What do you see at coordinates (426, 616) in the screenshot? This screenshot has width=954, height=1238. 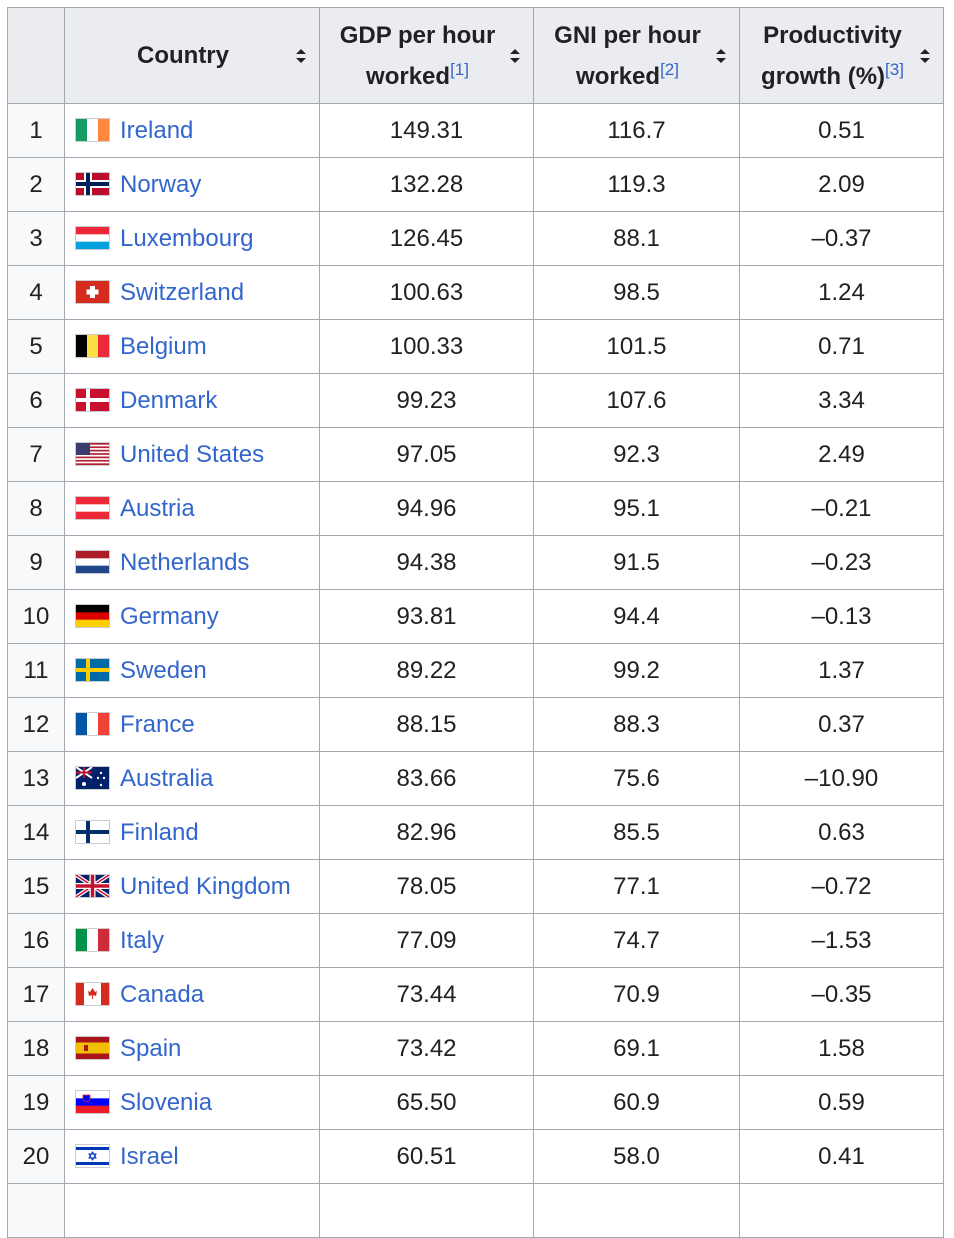 I see `value: 93.81` at bounding box center [426, 616].